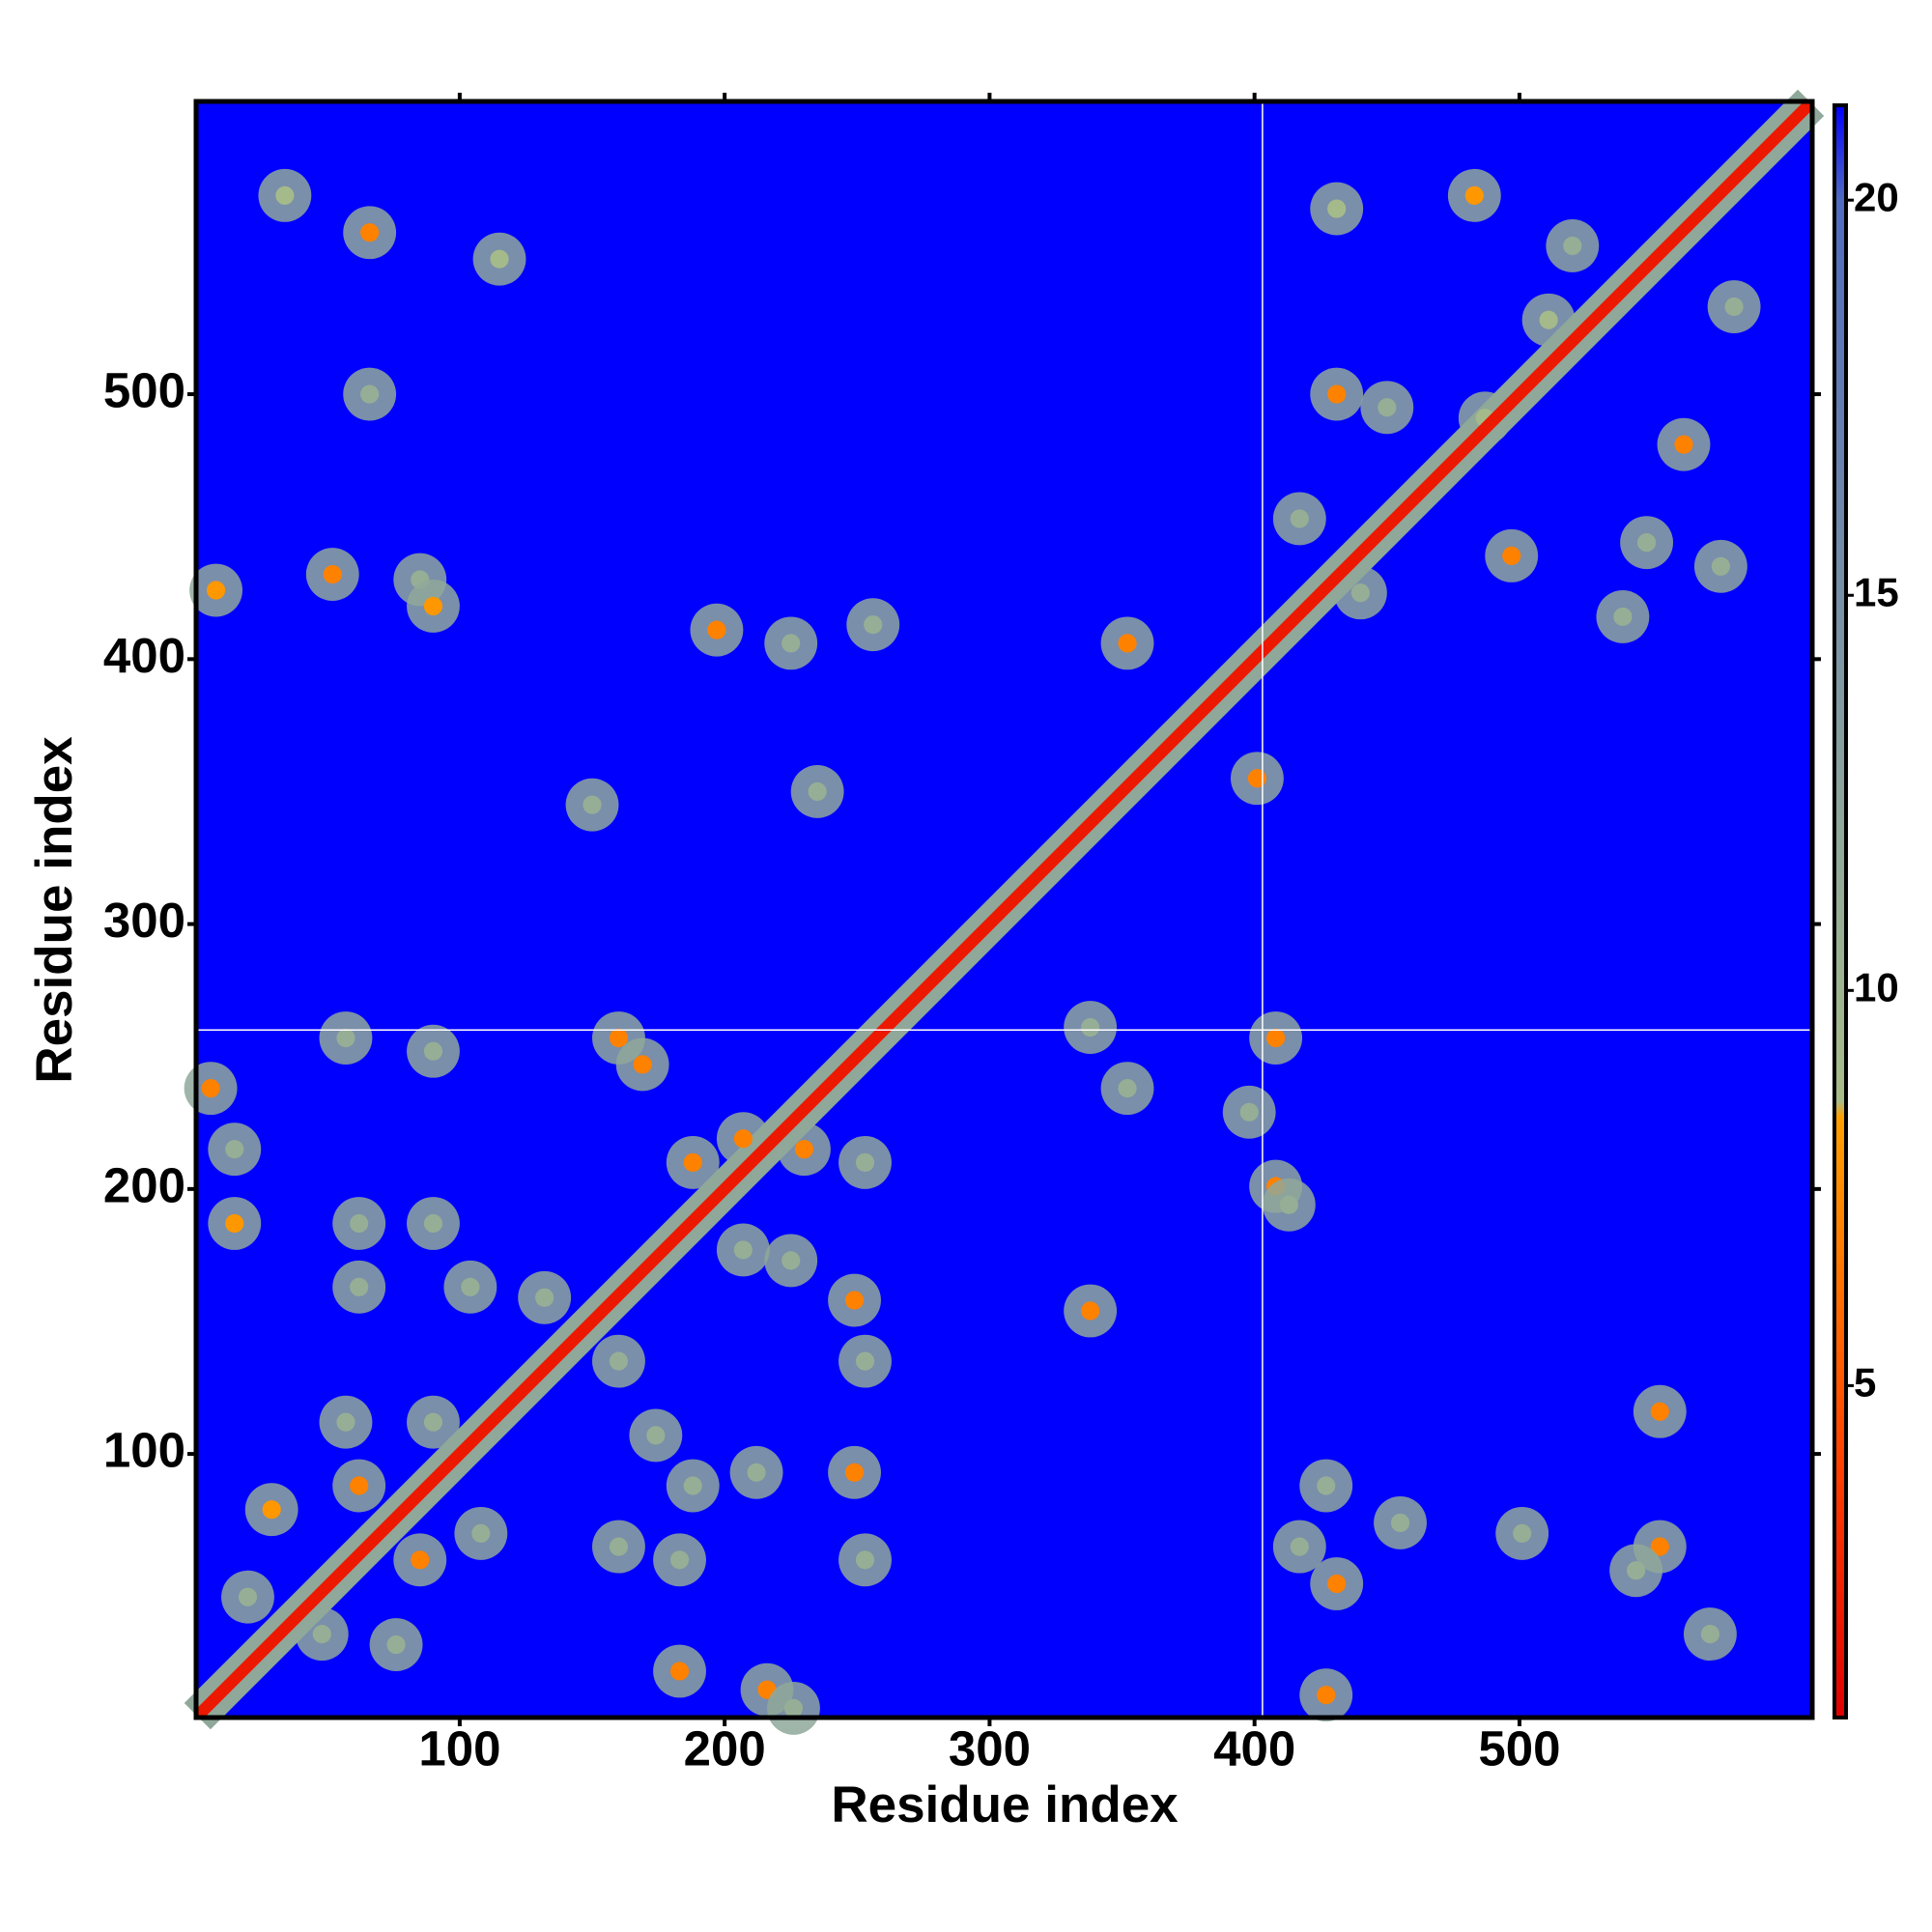 The image size is (1932, 1932). Describe the element at coordinates (144, 1184) in the screenshot. I see `y-tick-label: 200` at that location.